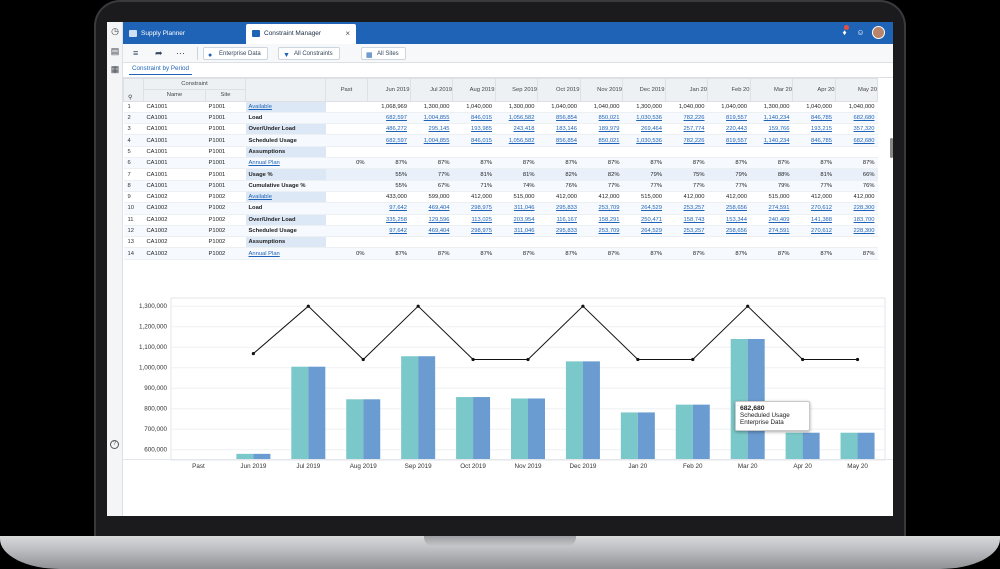 The image size is (1000, 569). What do you see at coordinates (347, 33) in the screenshot?
I see `close-icon: ×` at bounding box center [347, 33].